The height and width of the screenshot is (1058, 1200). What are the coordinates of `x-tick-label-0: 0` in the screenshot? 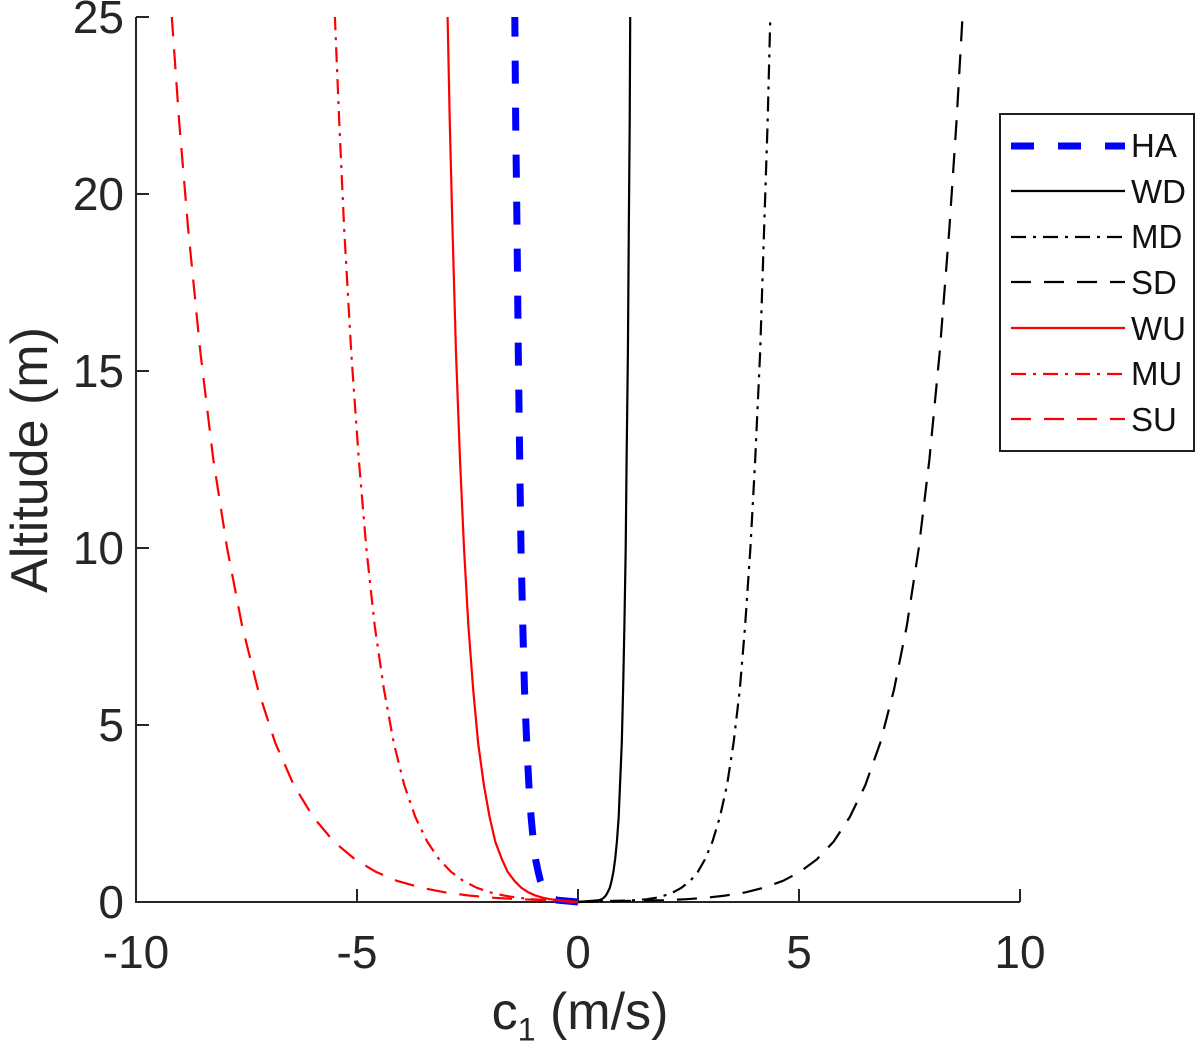 It's located at (578, 952).